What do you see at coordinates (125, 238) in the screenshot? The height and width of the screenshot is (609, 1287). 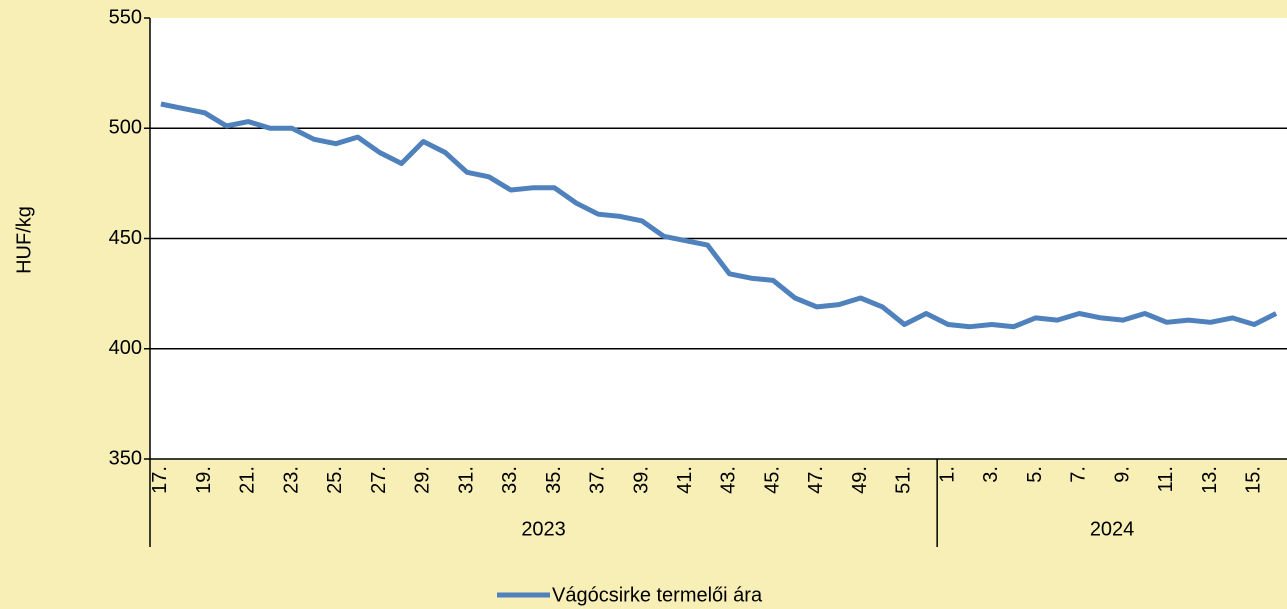 I see `y-tick-label: 450` at bounding box center [125, 238].